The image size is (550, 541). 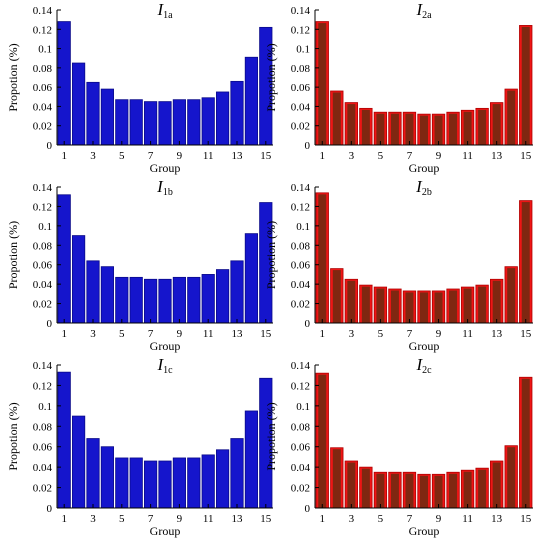 I want to click on chart-title: I2c, so click(x=423, y=365).